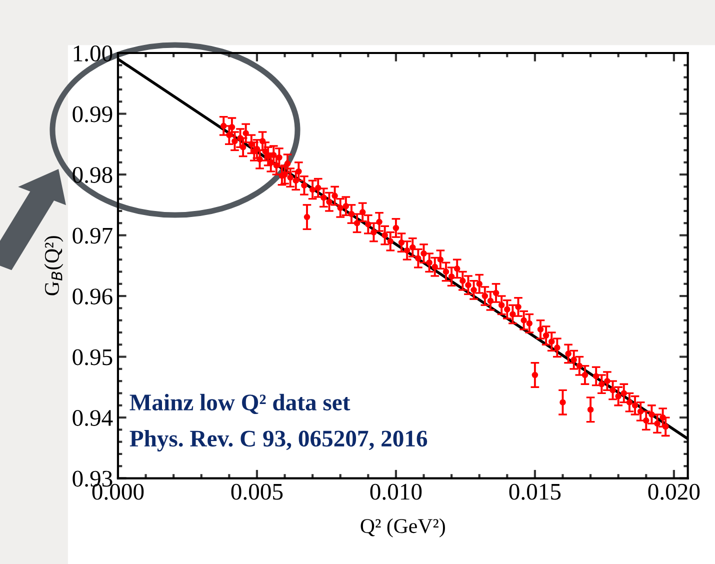  Describe the element at coordinates (279, 441) in the screenshot. I see `annotation: Phys. Rev. C 93, 065207, 2016` at that location.